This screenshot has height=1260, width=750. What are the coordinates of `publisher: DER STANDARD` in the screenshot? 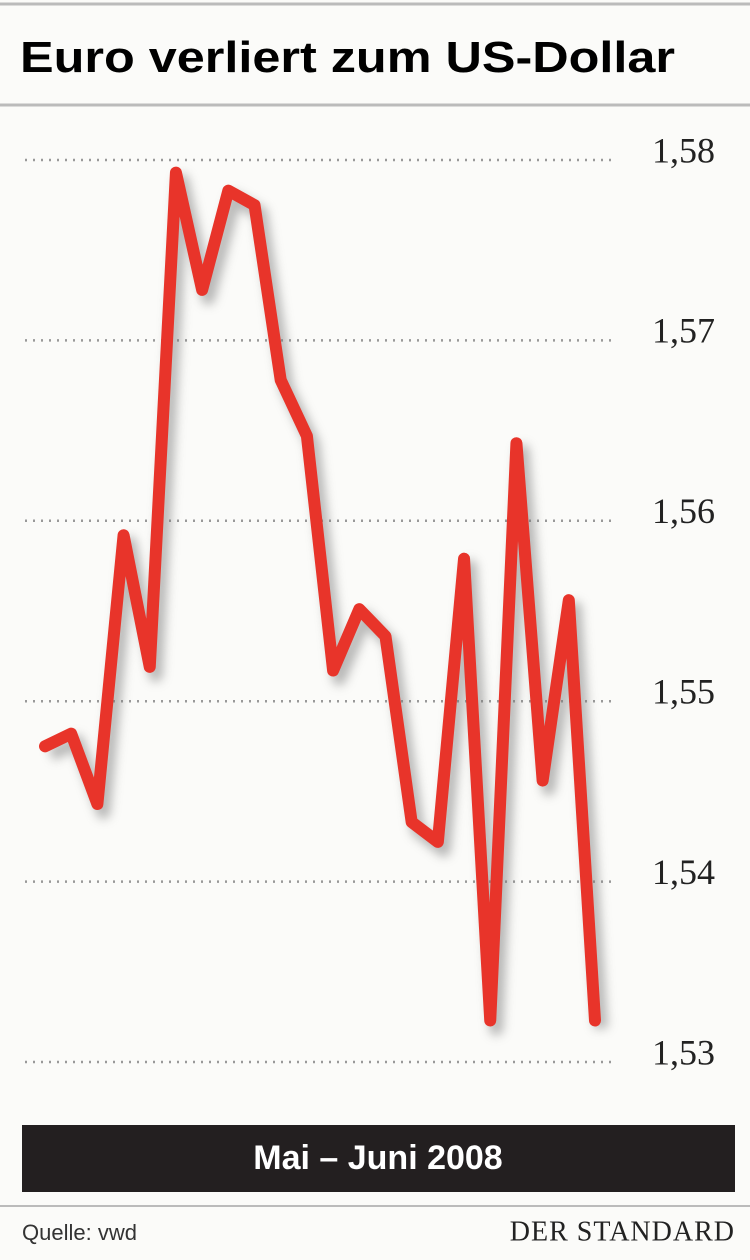 It's located at (622, 1231).